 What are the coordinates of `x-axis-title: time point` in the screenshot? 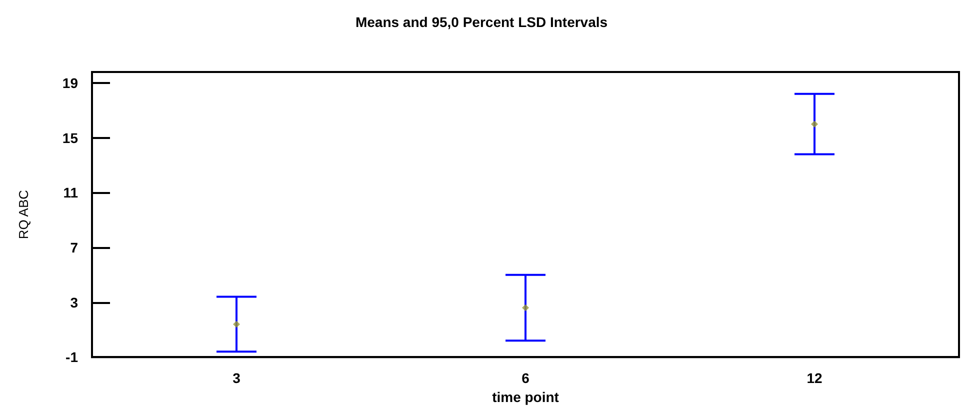 It's located at (526, 397).